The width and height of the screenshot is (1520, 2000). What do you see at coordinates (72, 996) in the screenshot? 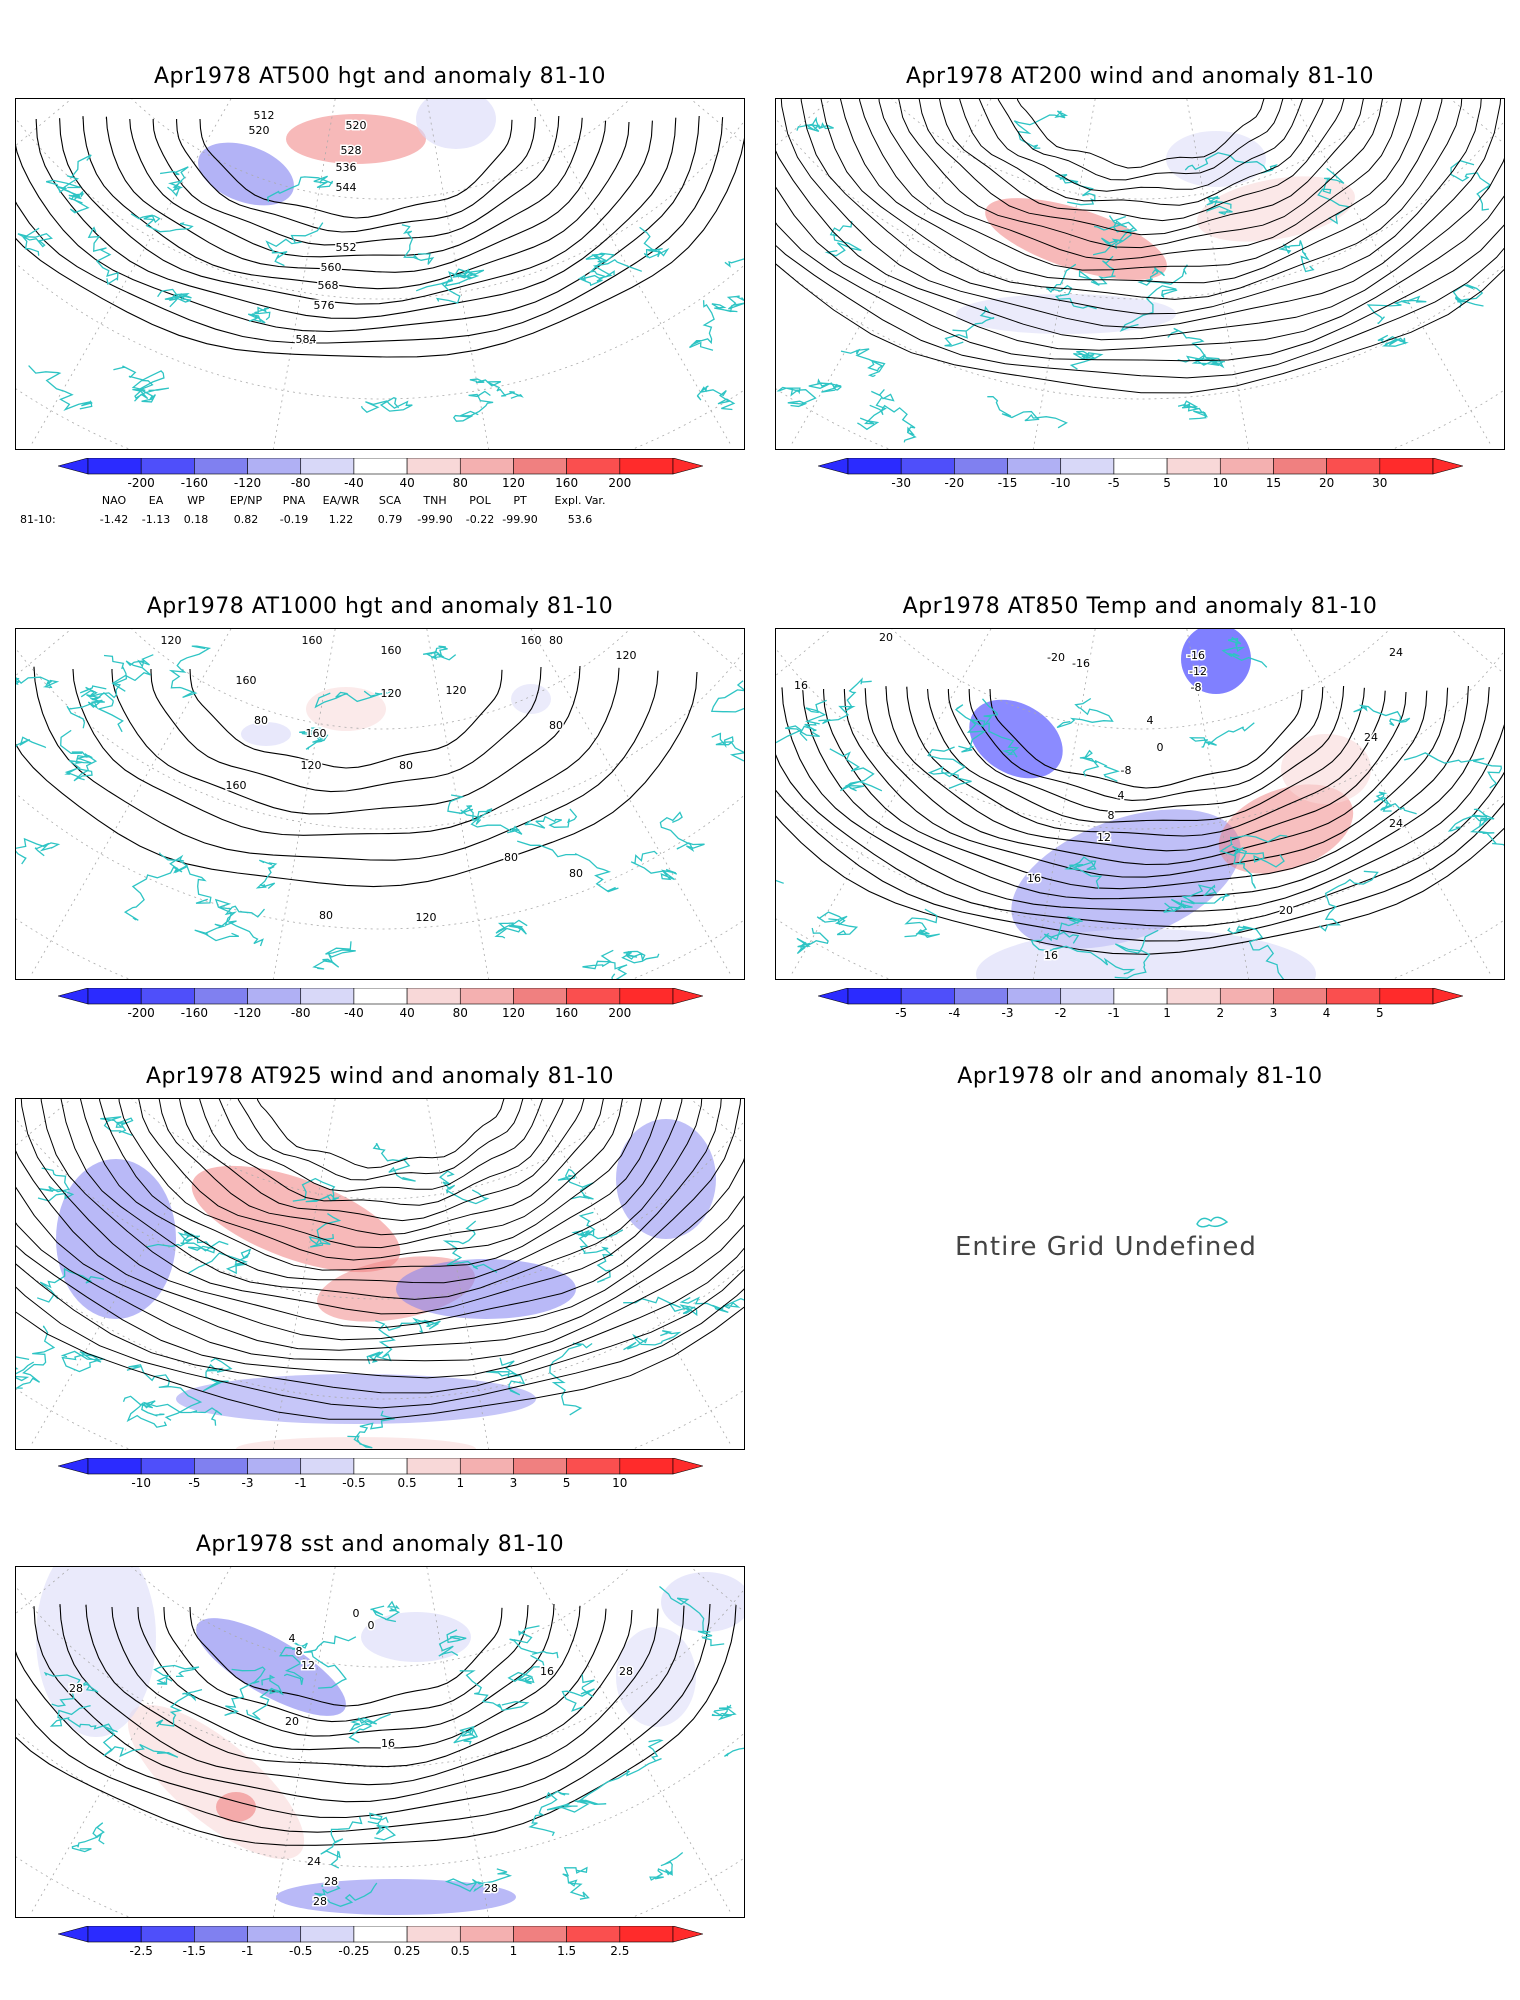
I see `colorbar-arrow-left` at bounding box center [72, 996].